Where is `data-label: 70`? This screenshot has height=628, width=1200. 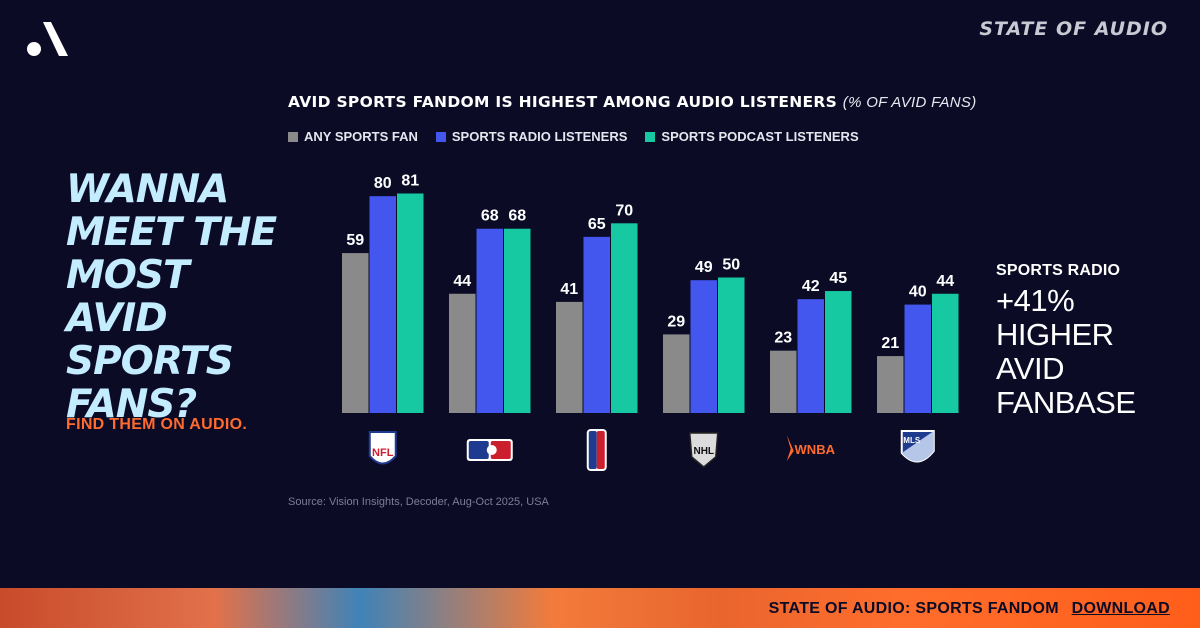 data-label: 70 is located at coordinates (624, 210).